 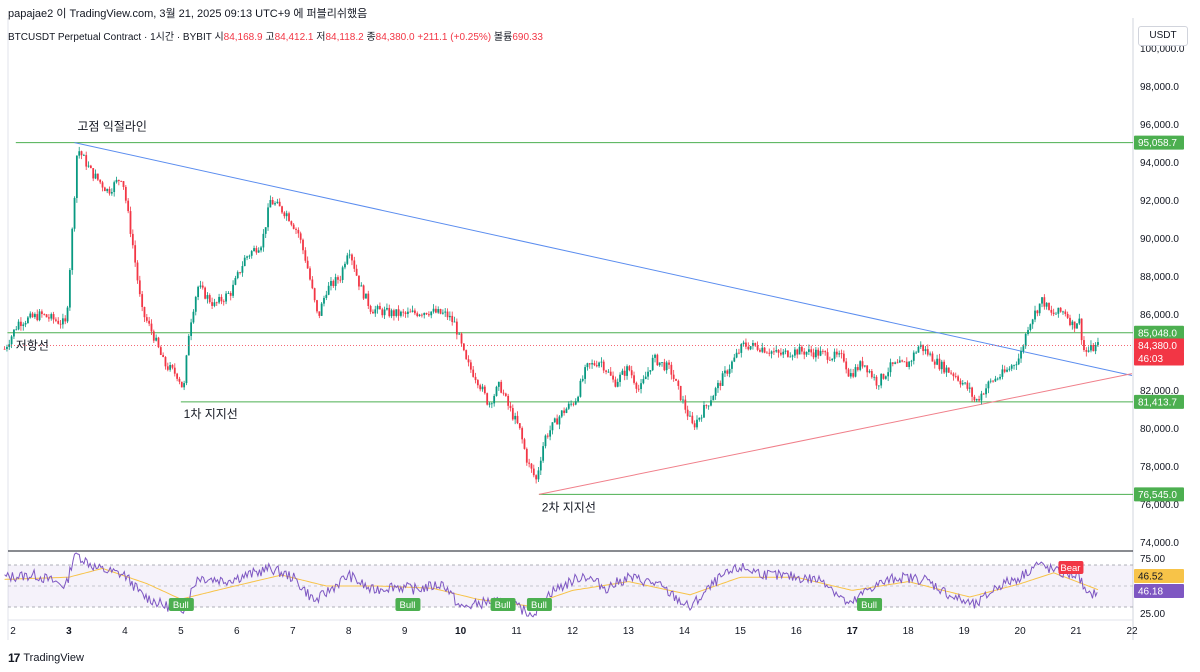 I want to click on ascending-trendline, so click(x=835, y=434).